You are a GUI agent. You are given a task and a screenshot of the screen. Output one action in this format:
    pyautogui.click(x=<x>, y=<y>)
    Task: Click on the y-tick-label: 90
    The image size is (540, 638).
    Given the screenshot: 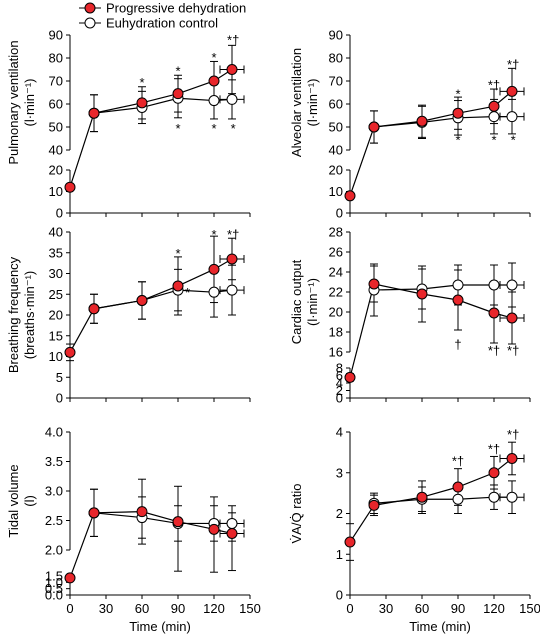 What is the action you would take?
    pyautogui.click(x=56, y=35)
    